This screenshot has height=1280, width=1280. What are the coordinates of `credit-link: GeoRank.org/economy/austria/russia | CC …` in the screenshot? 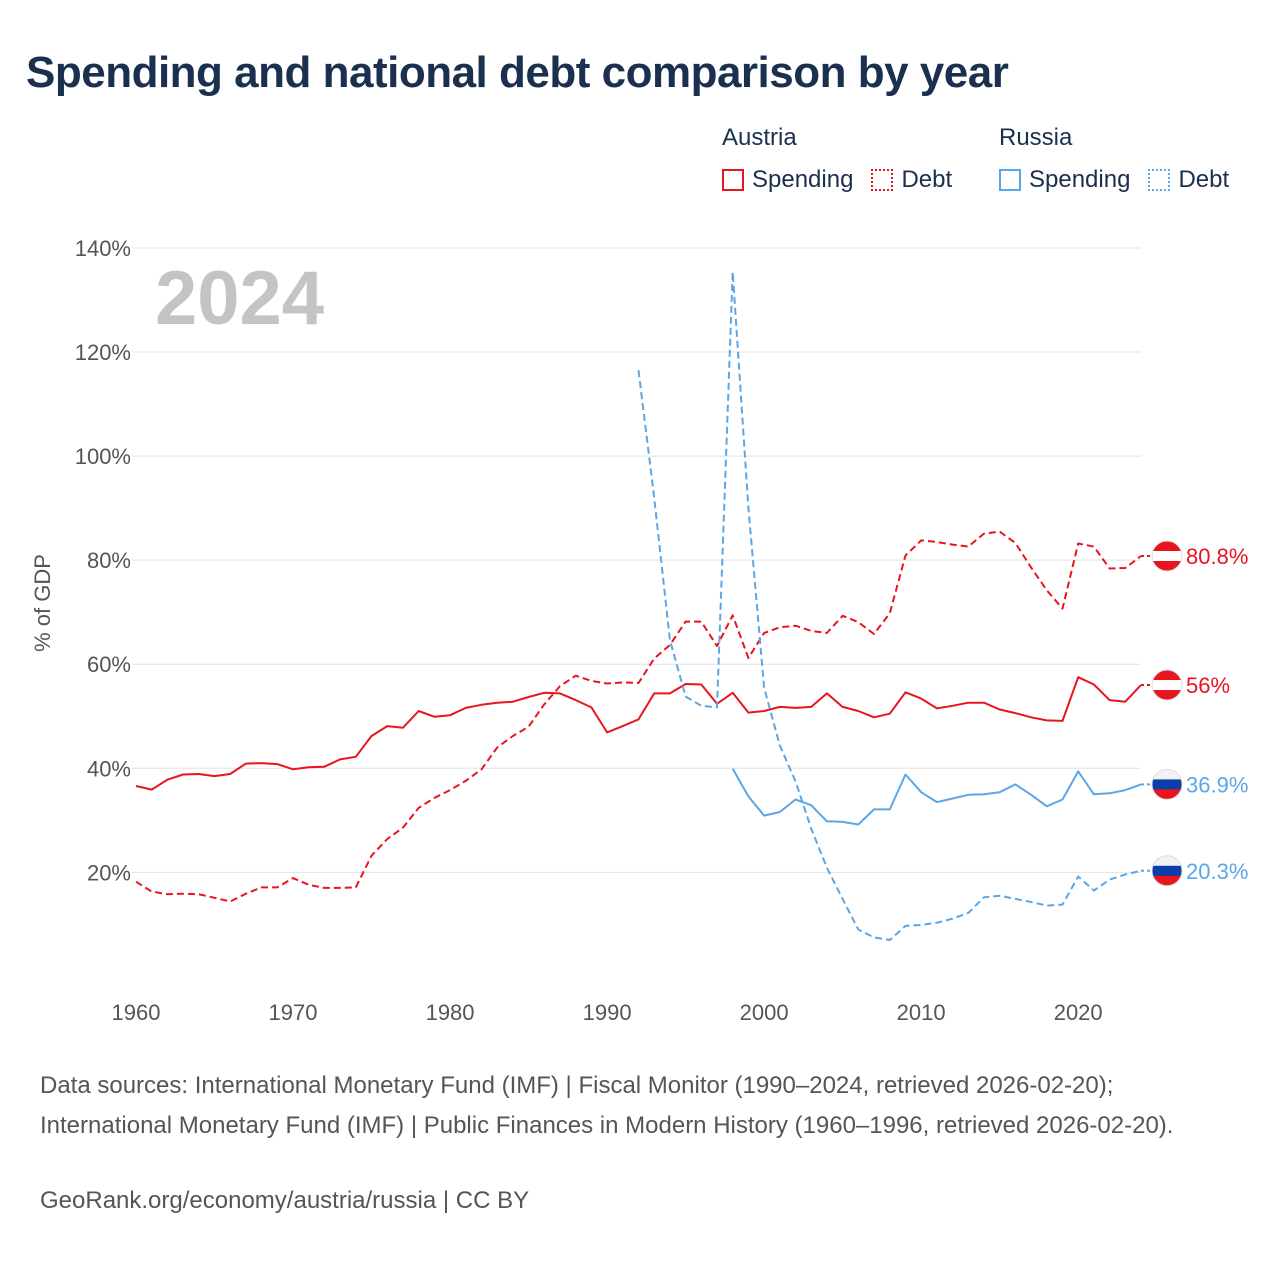 It's located at (285, 1200).